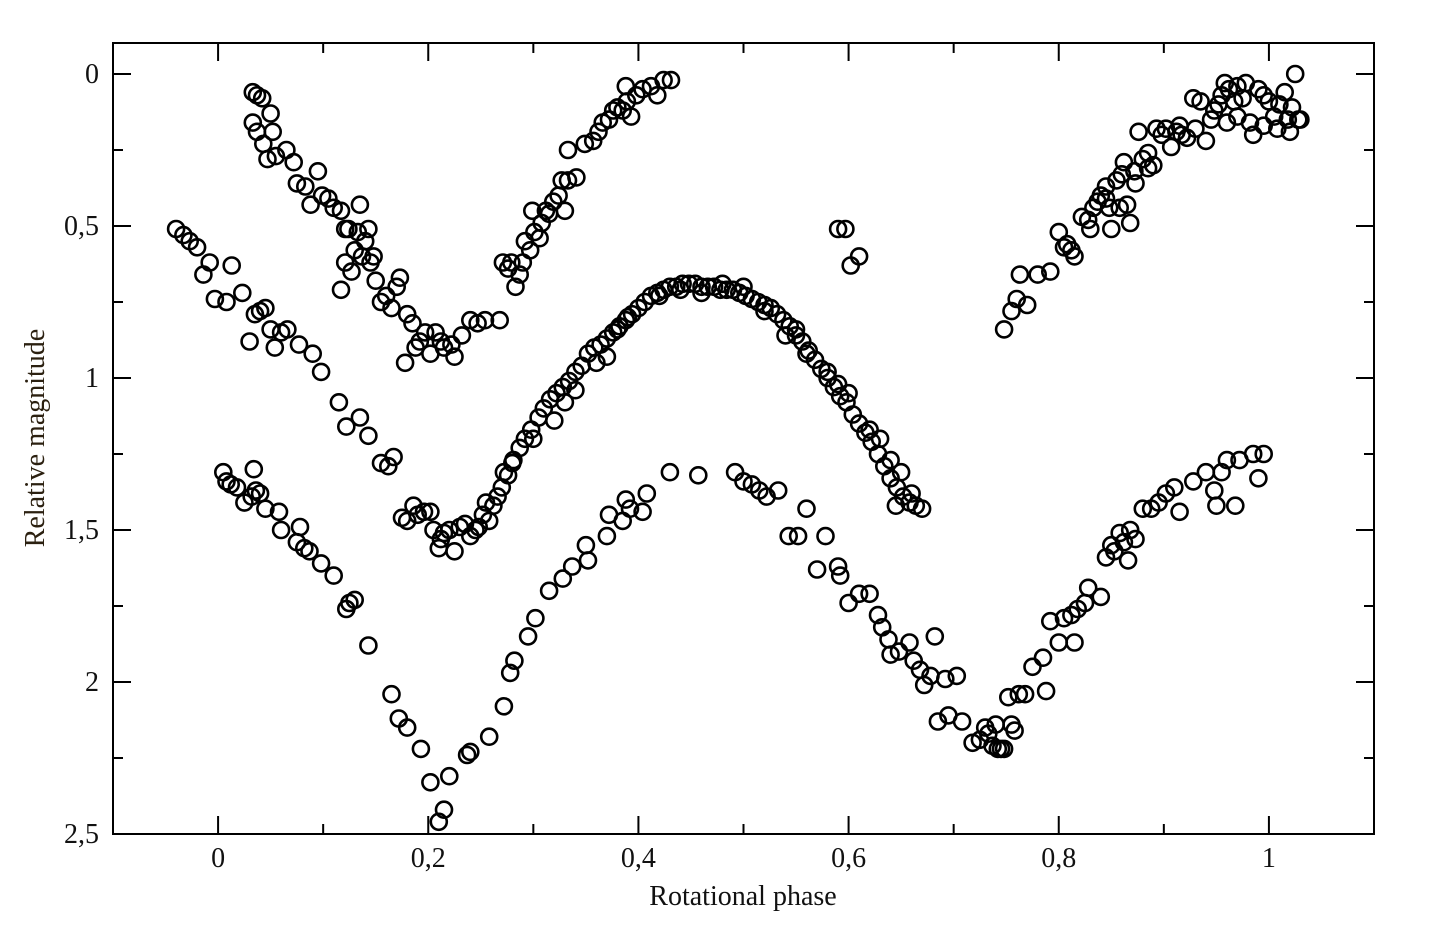 This screenshot has width=1430, height=935. What do you see at coordinates (81, 834) in the screenshot?
I see `y-tick-label: 2,5` at bounding box center [81, 834].